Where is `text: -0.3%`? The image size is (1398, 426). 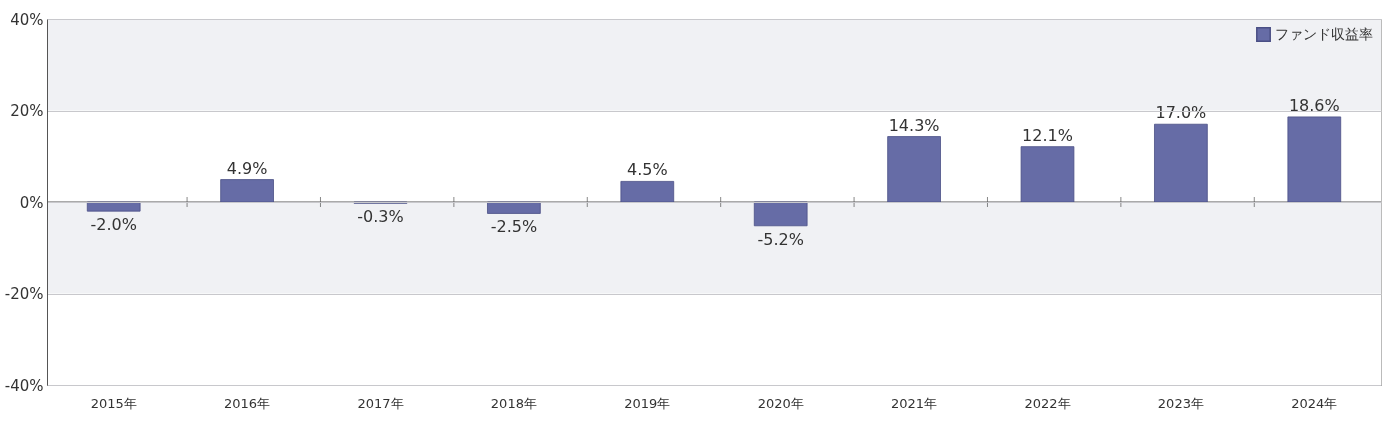 text: -0.3% is located at coordinates (380, 217).